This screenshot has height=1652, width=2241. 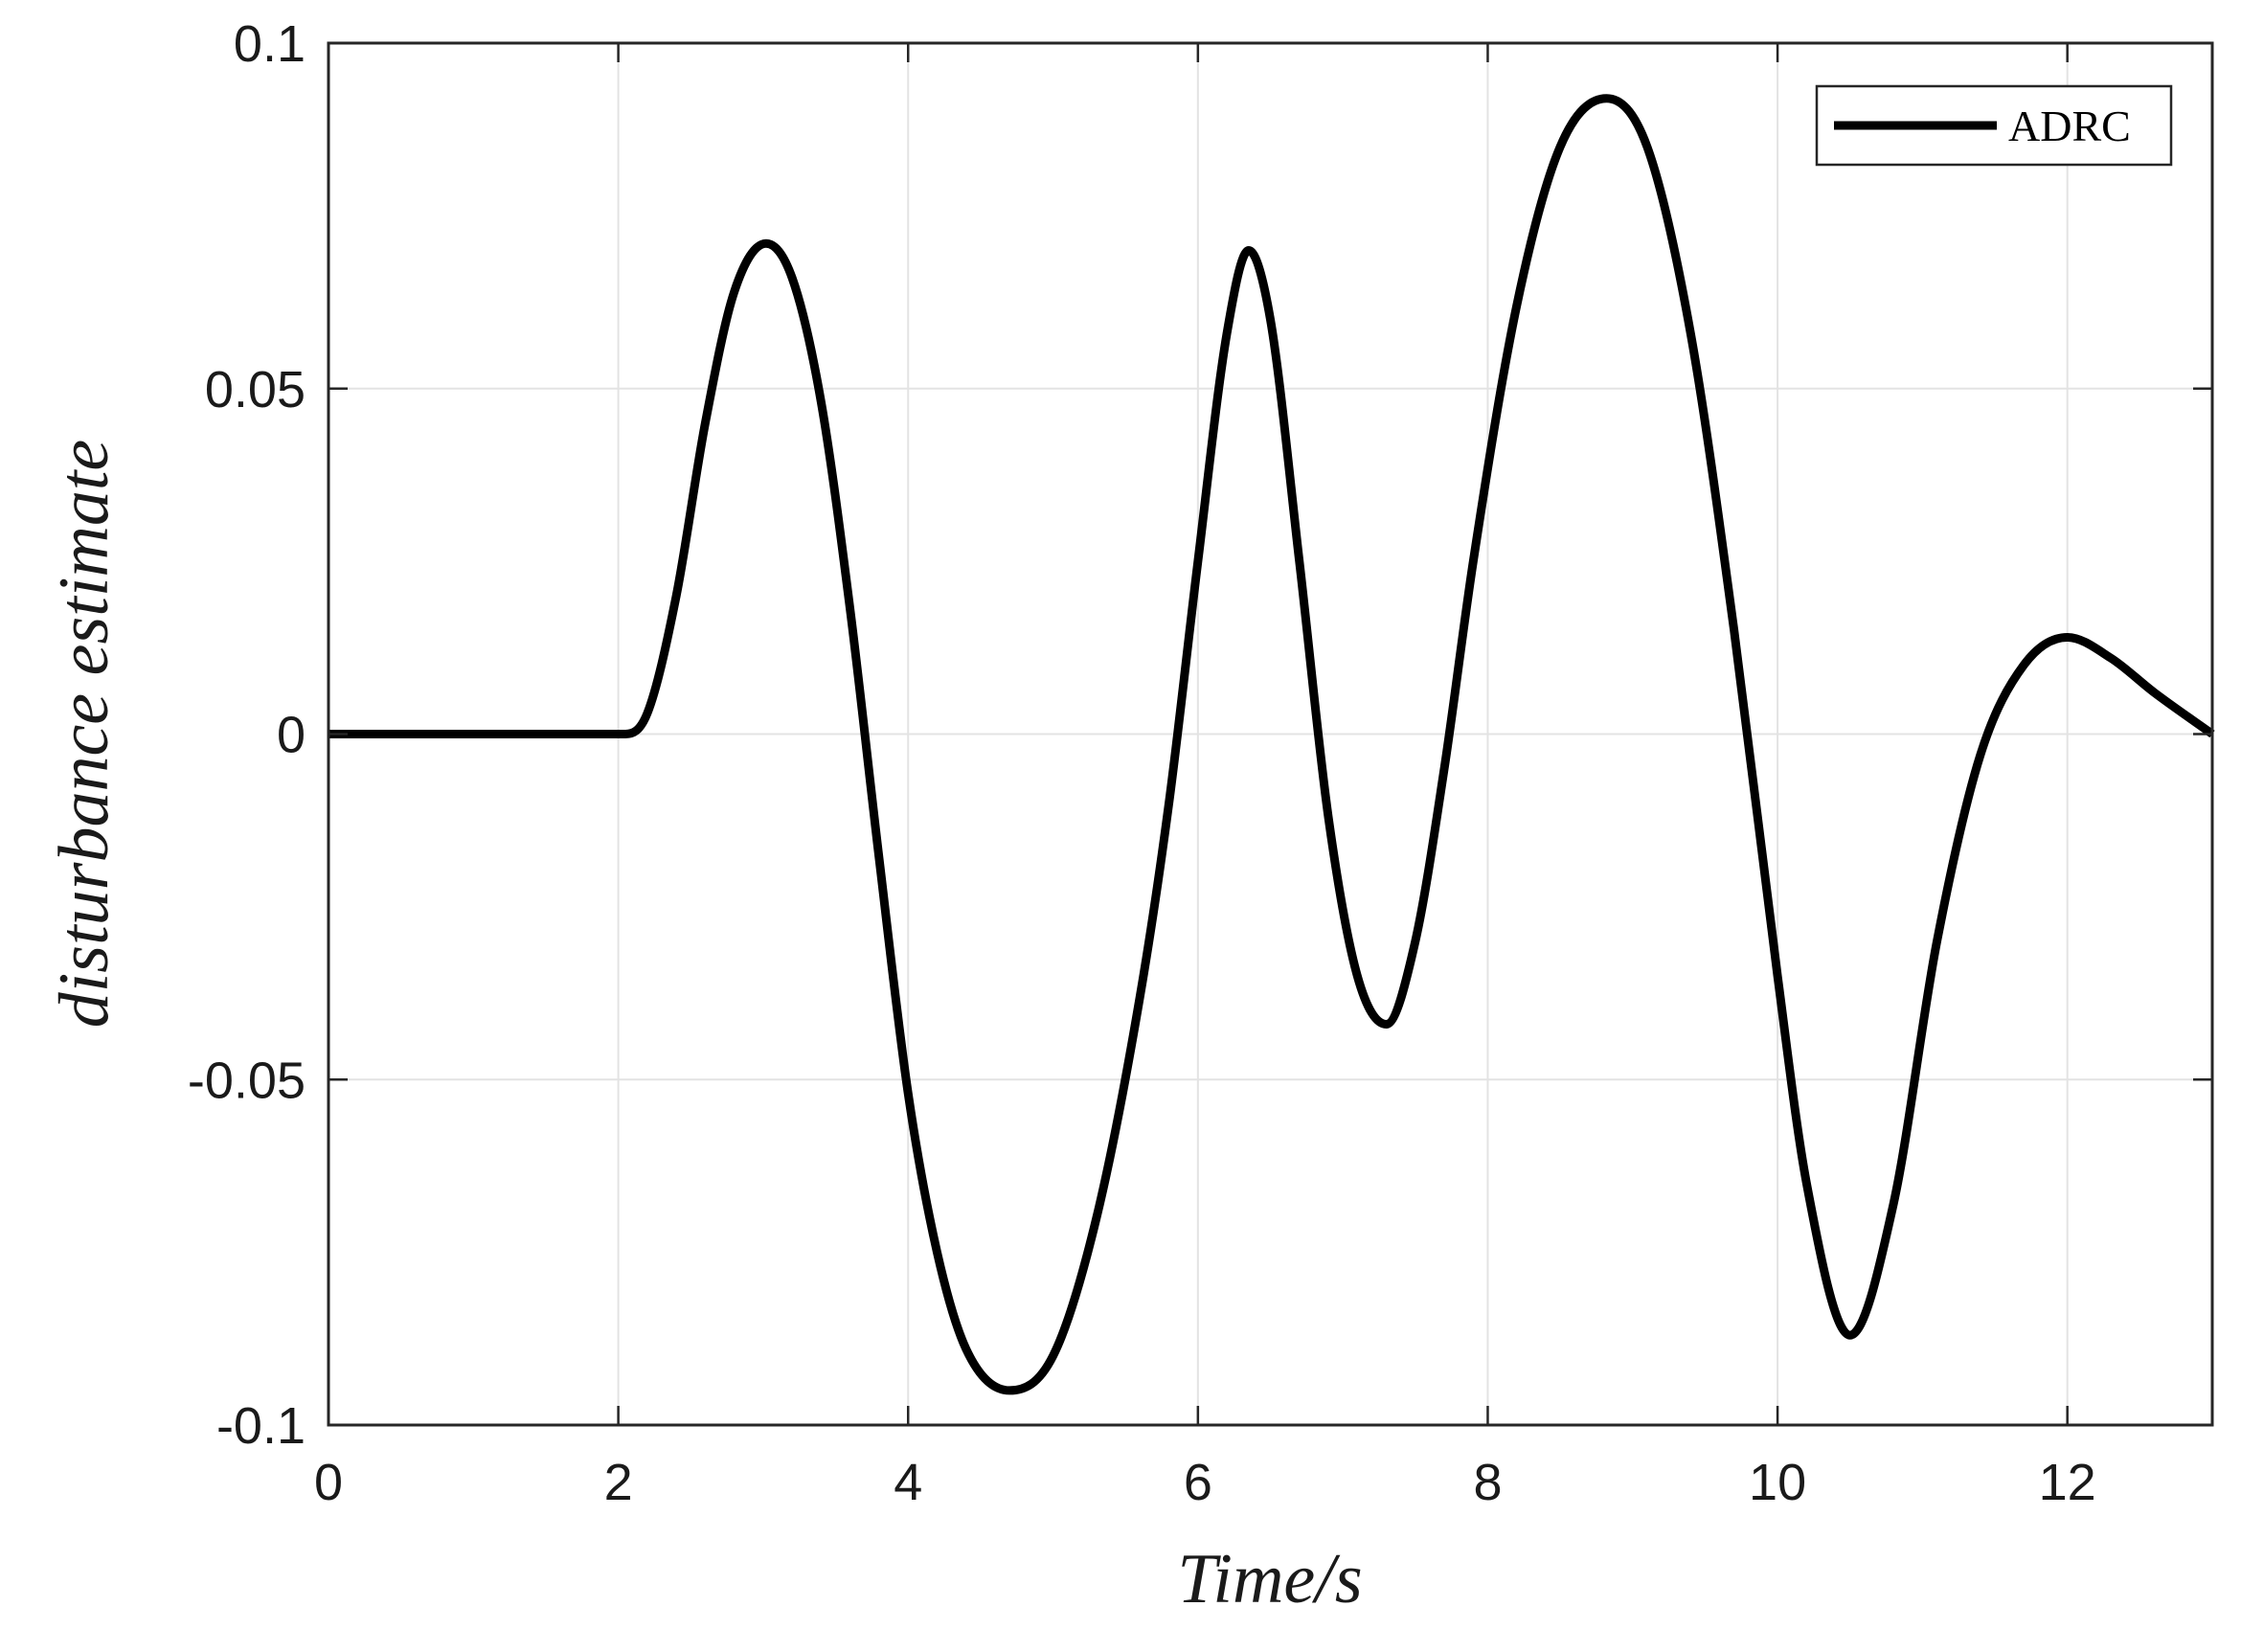 I want to click on y-tick-label: -0.1, so click(x=261, y=1426).